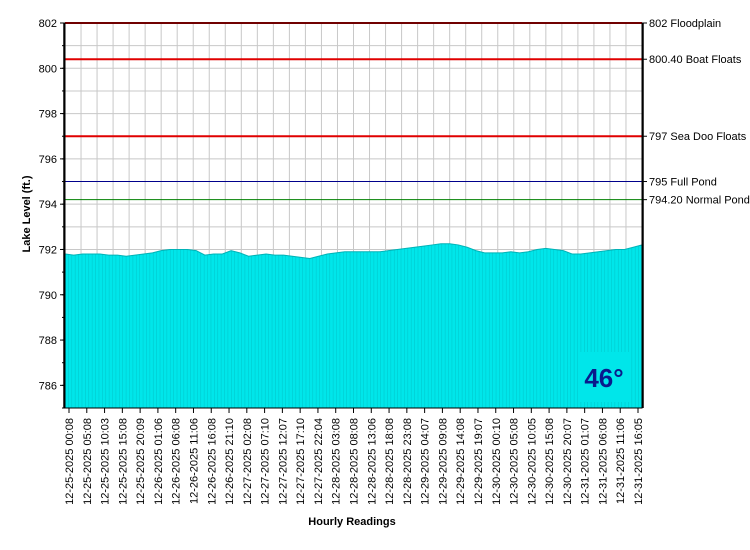  Describe the element at coordinates (698, 137) in the screenshot. I see `reference-label: 797 Sea Doo Floats` at that location.